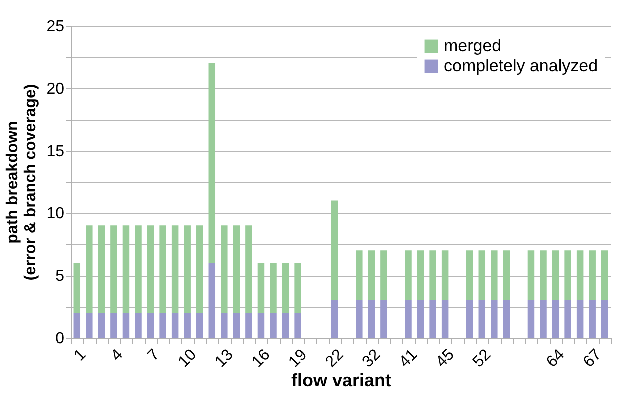 The image size is (639, 405). I want to click on x-tick-label: 10, so click(188, 359).